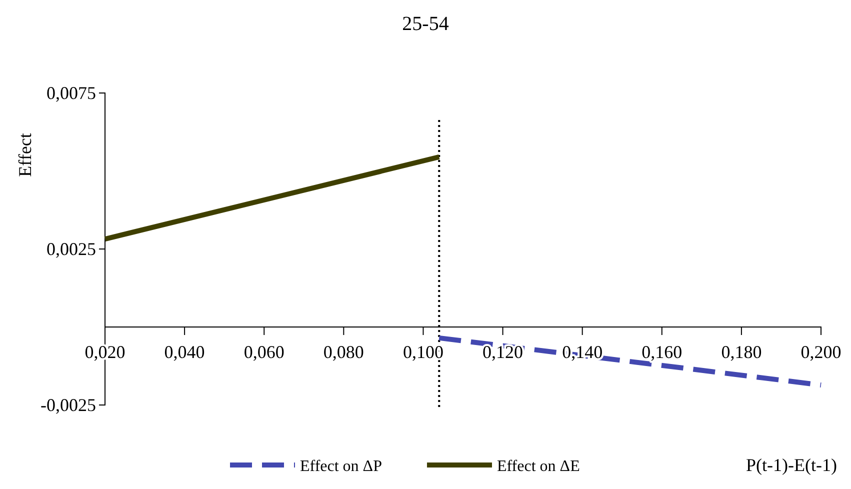  What do you see at coordinates (741, 352) in the screenshot?
I see `x-tick-label: 0,180` at bounding box center [741, 352].